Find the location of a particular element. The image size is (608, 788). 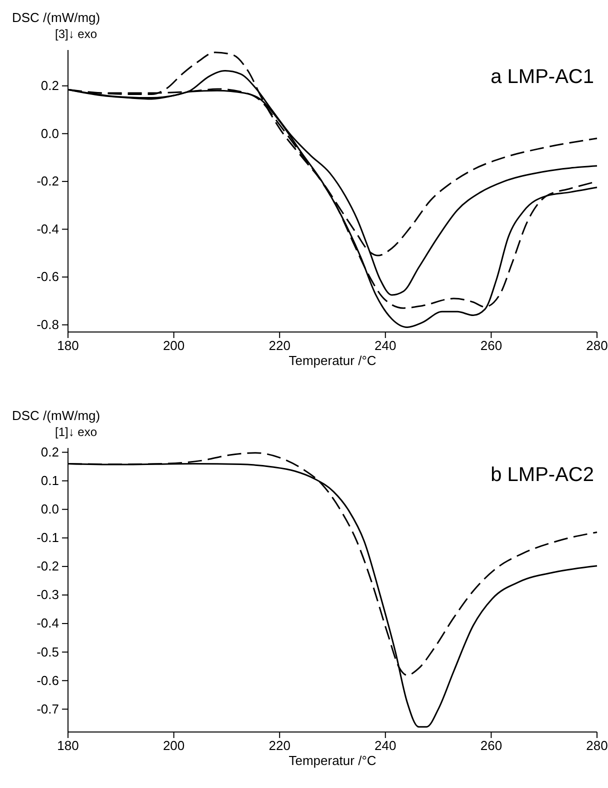

y-tick-label: -0.5 is located at coordinates (47, 652).